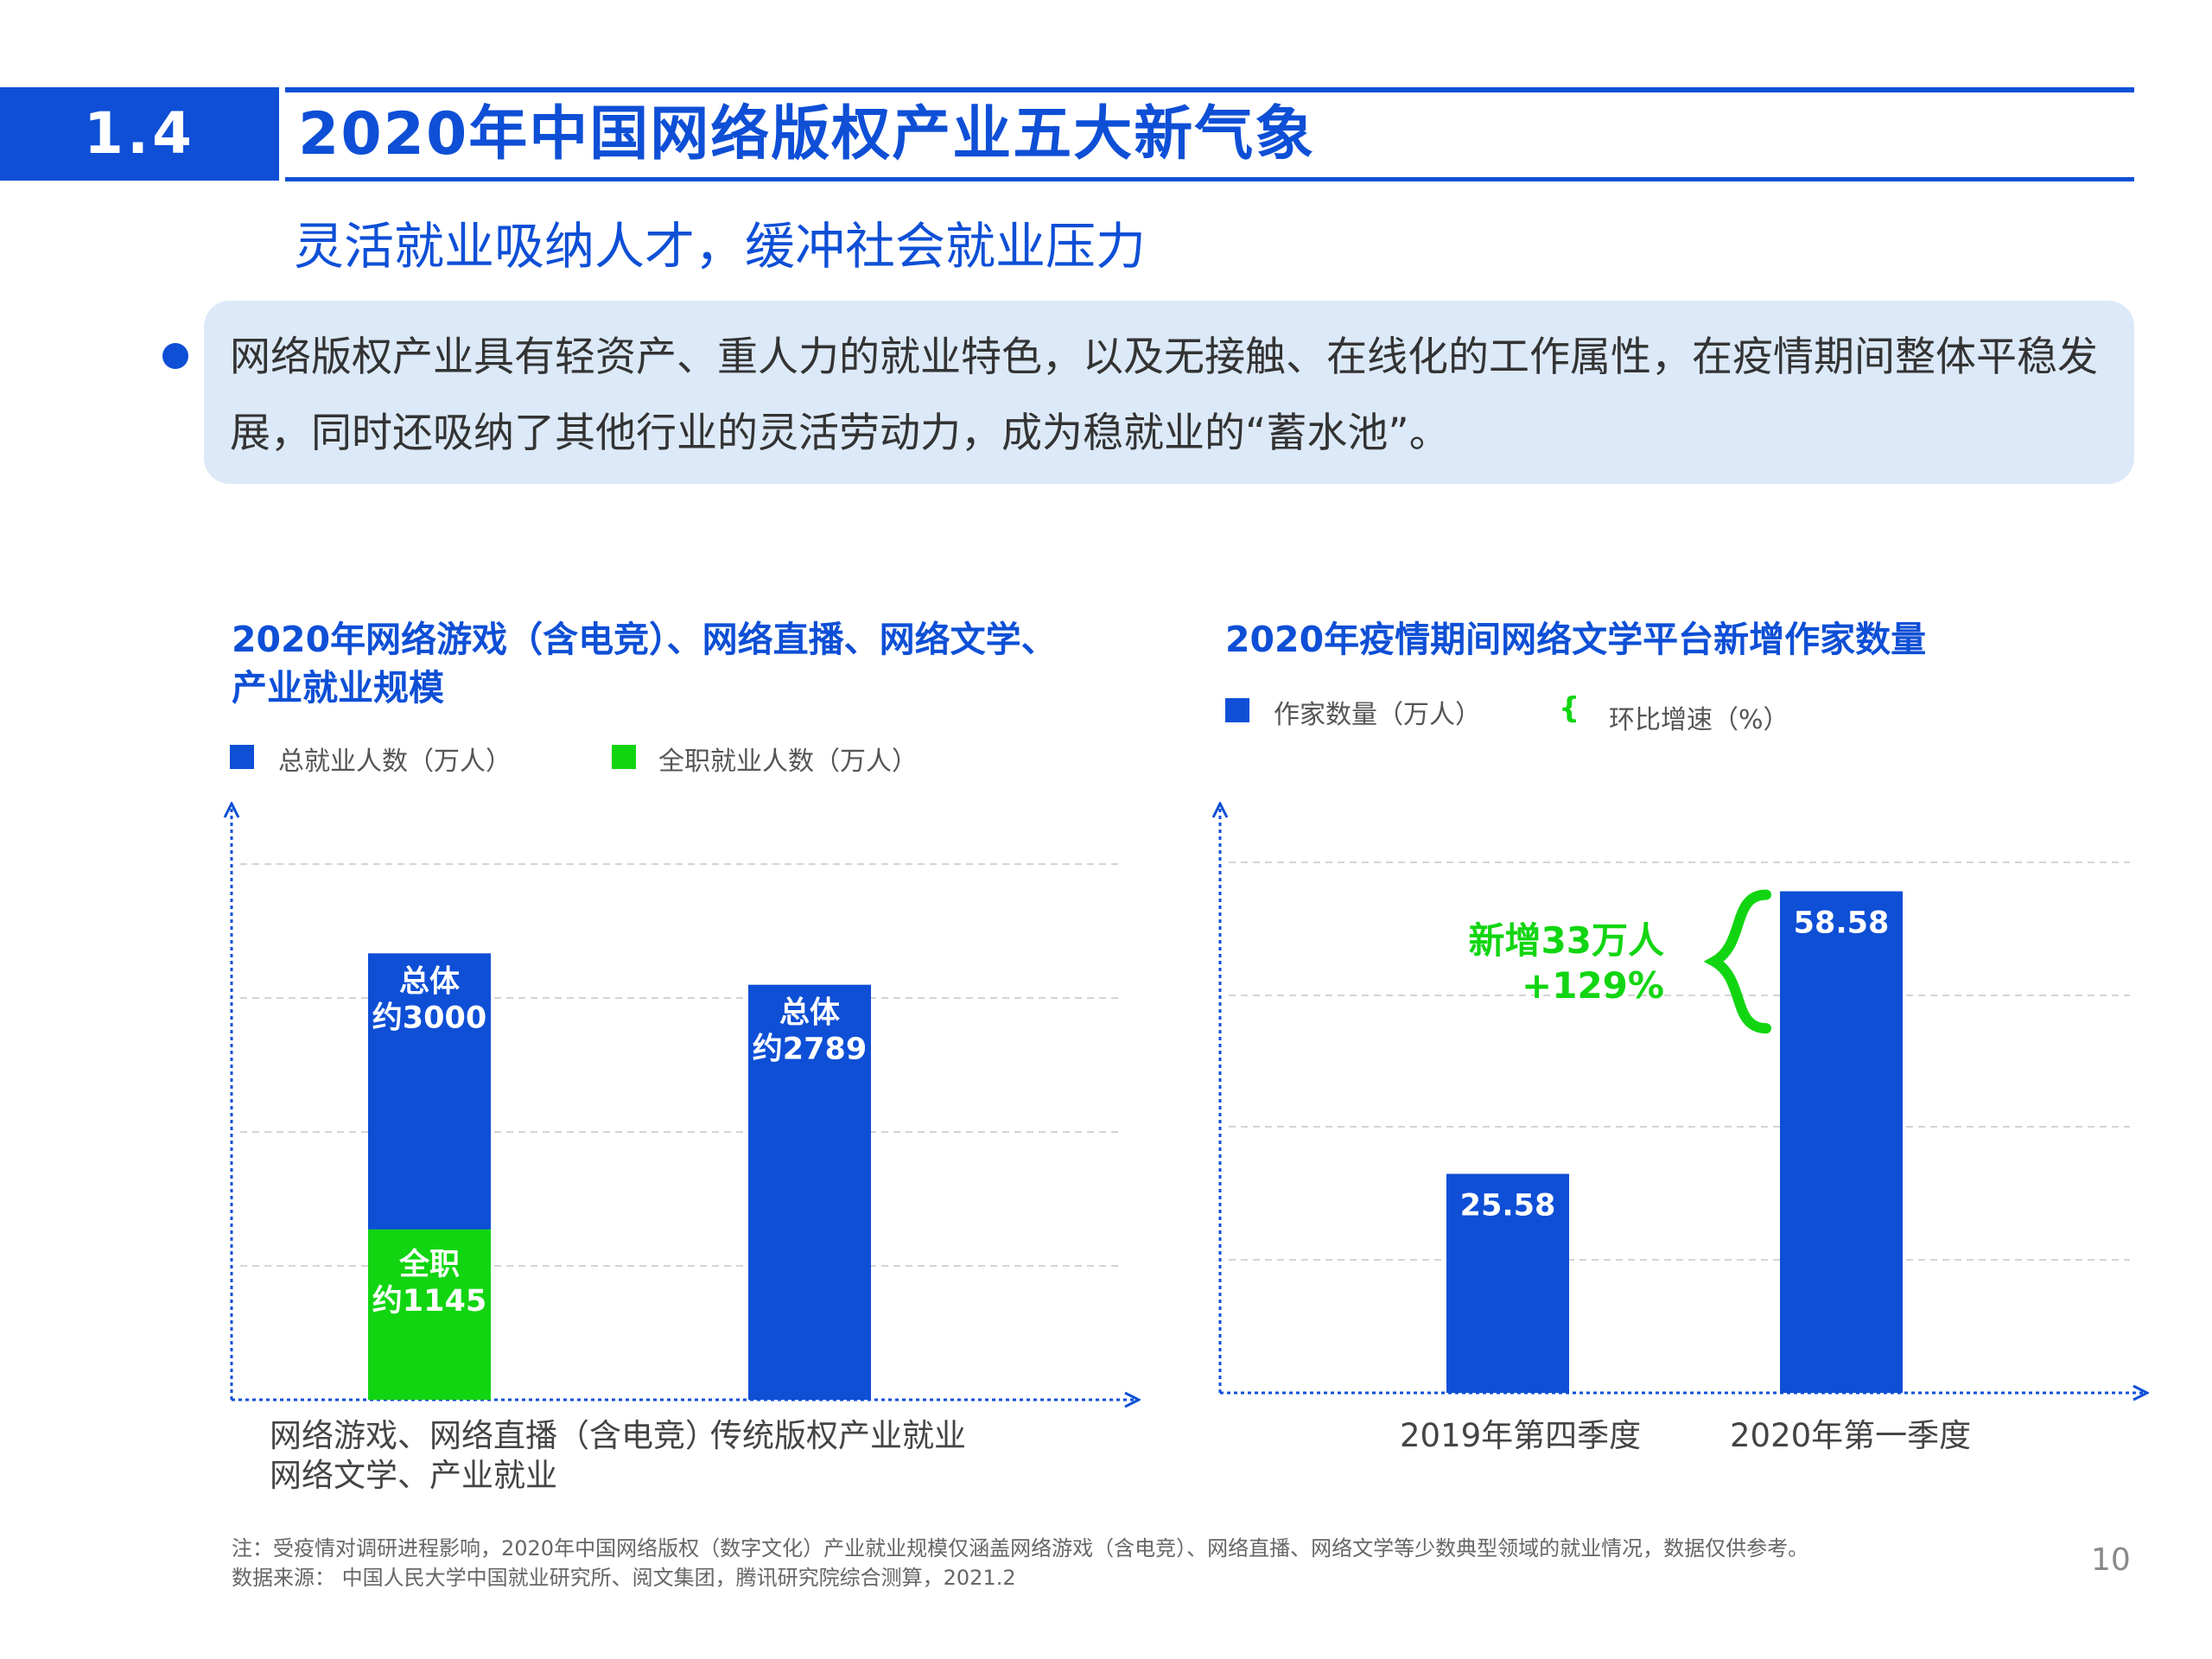 This screenshot has height=1659, width=2212. What do you see at coordinates (395, 762) in the screenshot?
I see `legend-label-total: 总就业人数（万人）` at bounding box center [395, 762].